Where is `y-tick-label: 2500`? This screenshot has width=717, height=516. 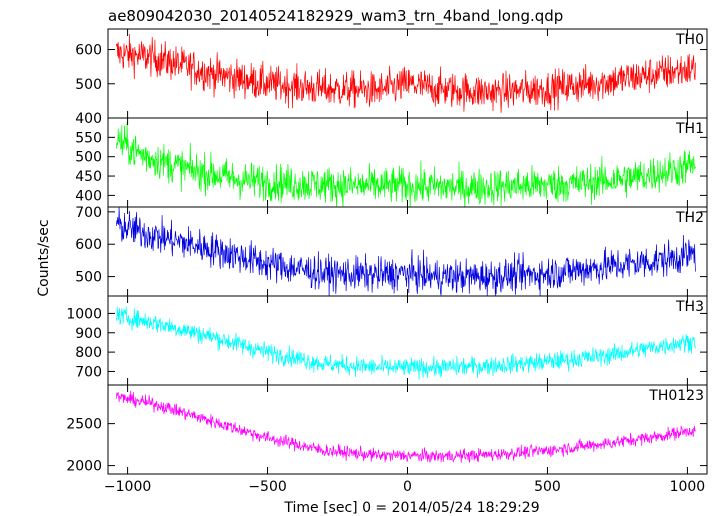 y-tick-label: 2500 is located at coordinates (84, 425).